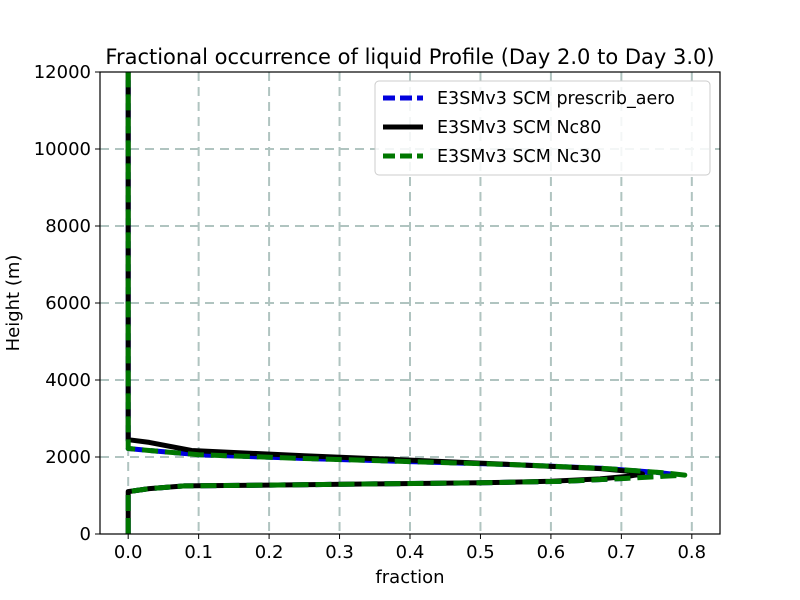 The width and height of the screenshot is (800, 600). I want to click on x-tick-label: 0.6, so click(551, 552).